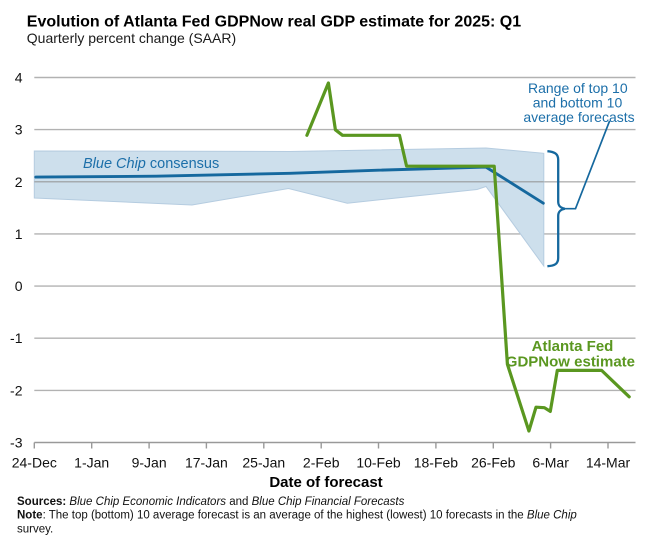 This screenshot has height=549, width=650. What do you see at coordinates (378, 463) in the screenshot?
I see `svg-text: 10-Feb` at bounding box center [378, 463].